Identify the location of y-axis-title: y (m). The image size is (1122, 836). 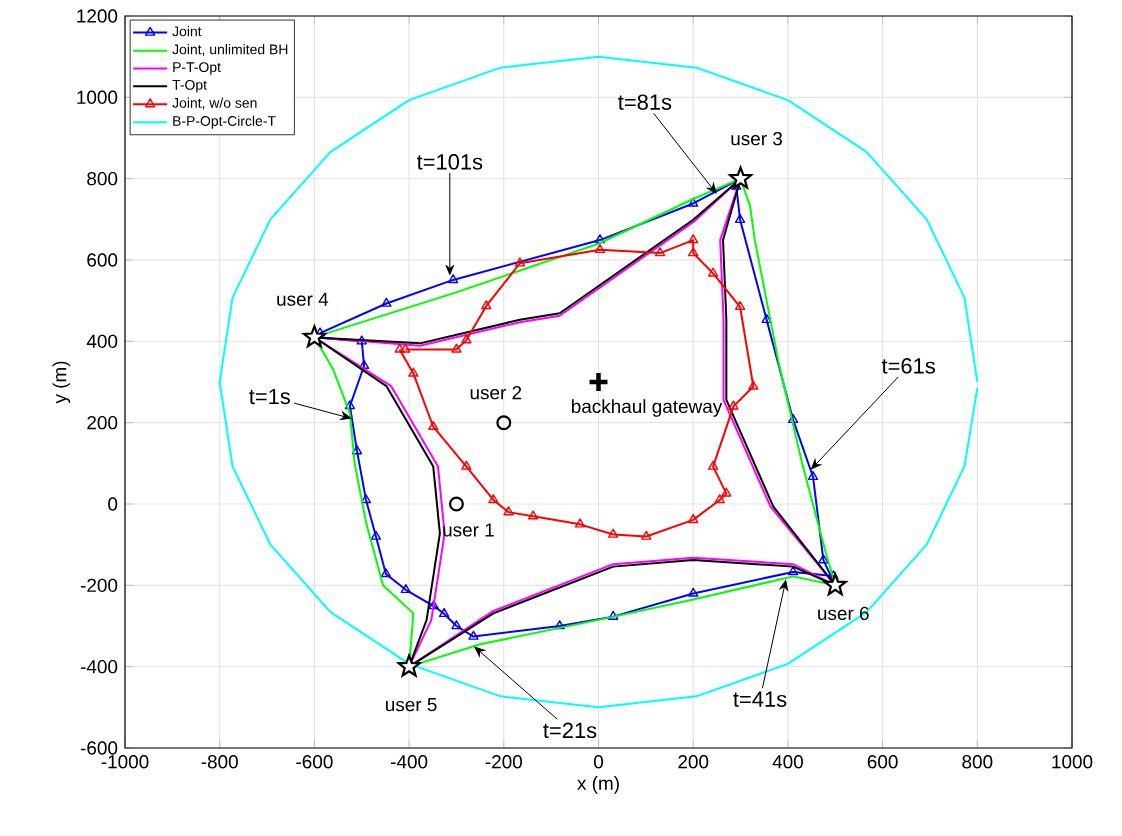
(61, 382).